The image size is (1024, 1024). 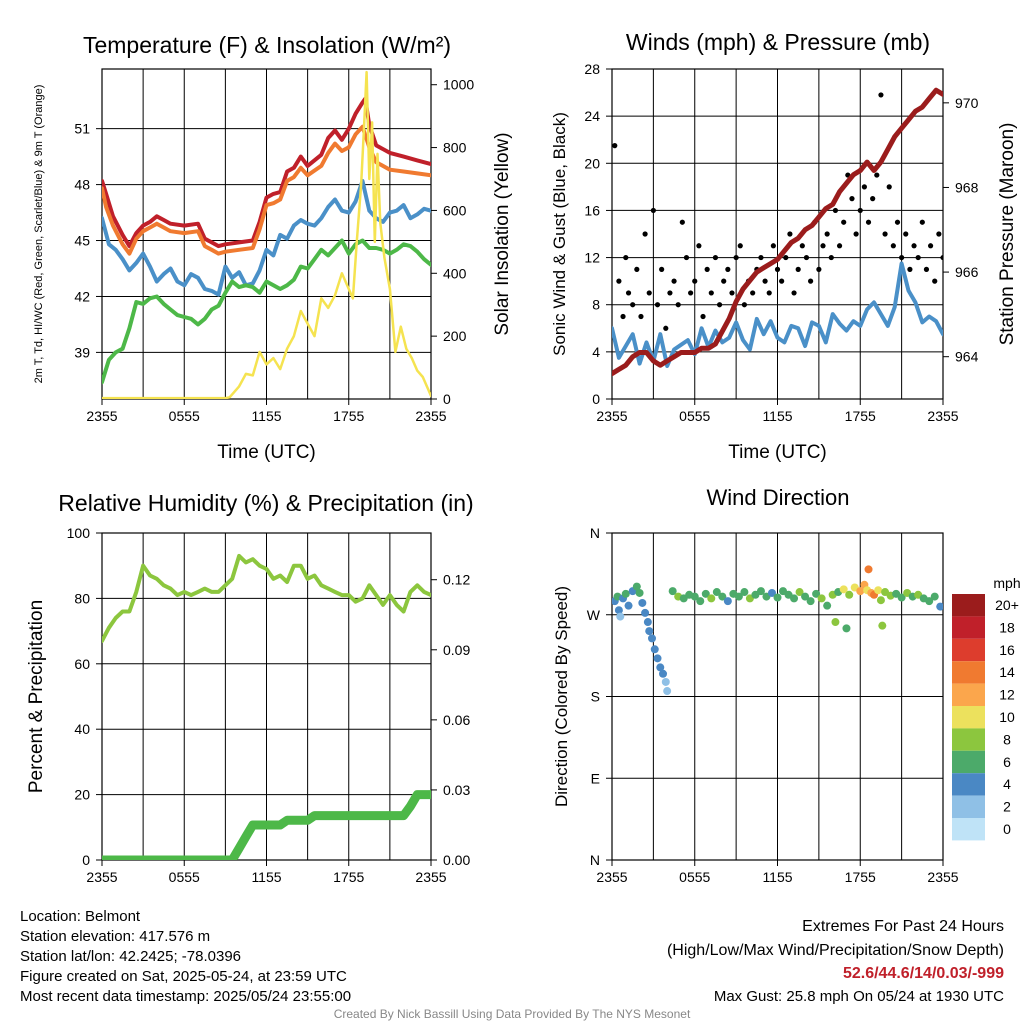 What do you see at coordinates (1007, 605) in the screenshot?
I see `colorbar-label: 20+` at bounding box center [1007, 605].